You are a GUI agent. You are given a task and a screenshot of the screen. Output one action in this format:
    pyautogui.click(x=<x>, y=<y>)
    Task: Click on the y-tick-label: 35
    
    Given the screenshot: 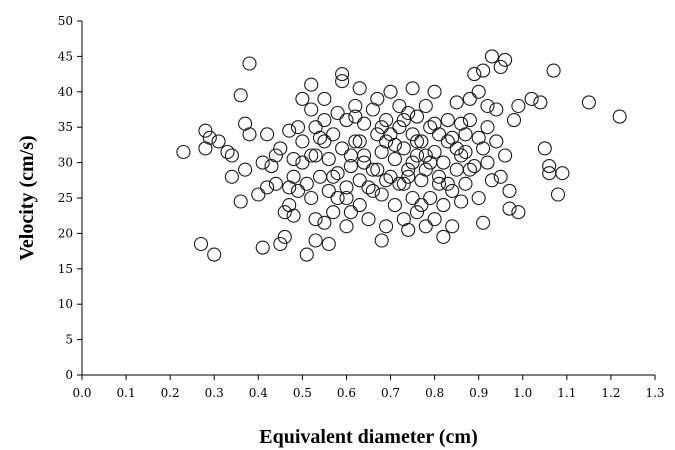 What is the action you would take?
    pyautogui.click(x=65, y=127)
    